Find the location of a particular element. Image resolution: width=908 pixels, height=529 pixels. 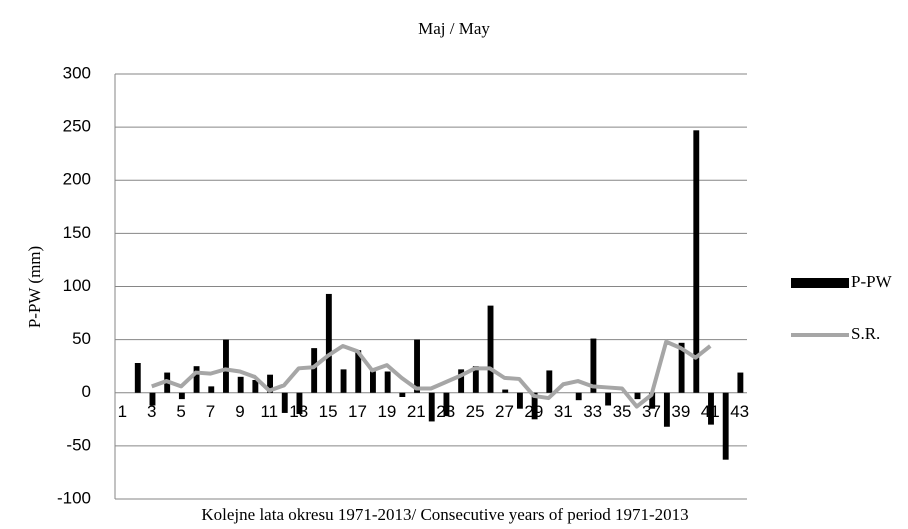

x-tick-label: 37 is located at coordinates (651, 411).